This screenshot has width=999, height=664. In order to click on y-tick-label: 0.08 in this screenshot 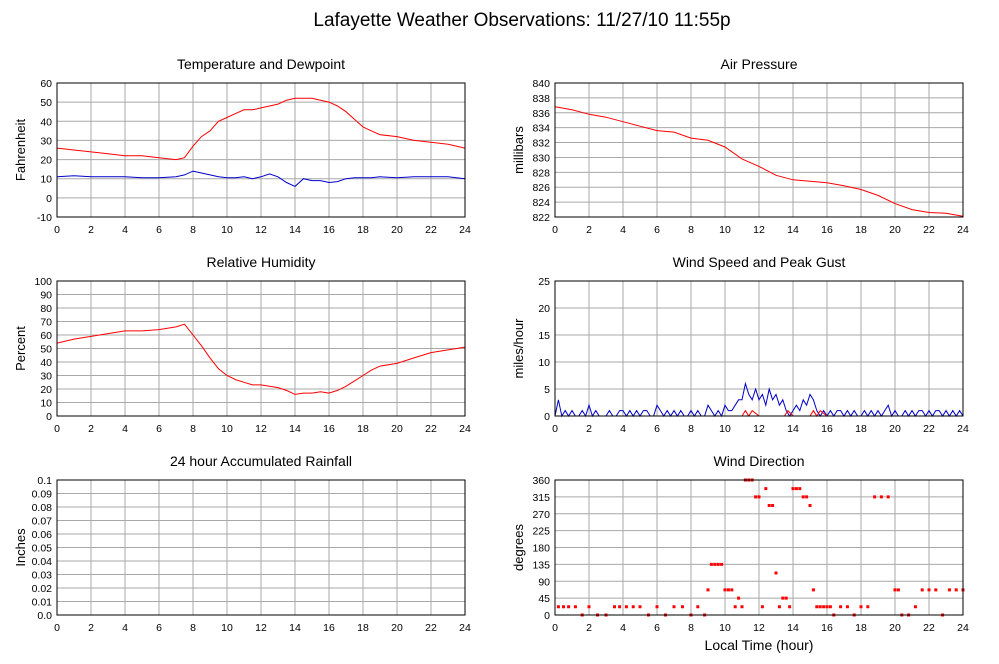, I will do `click(42, 508)`.